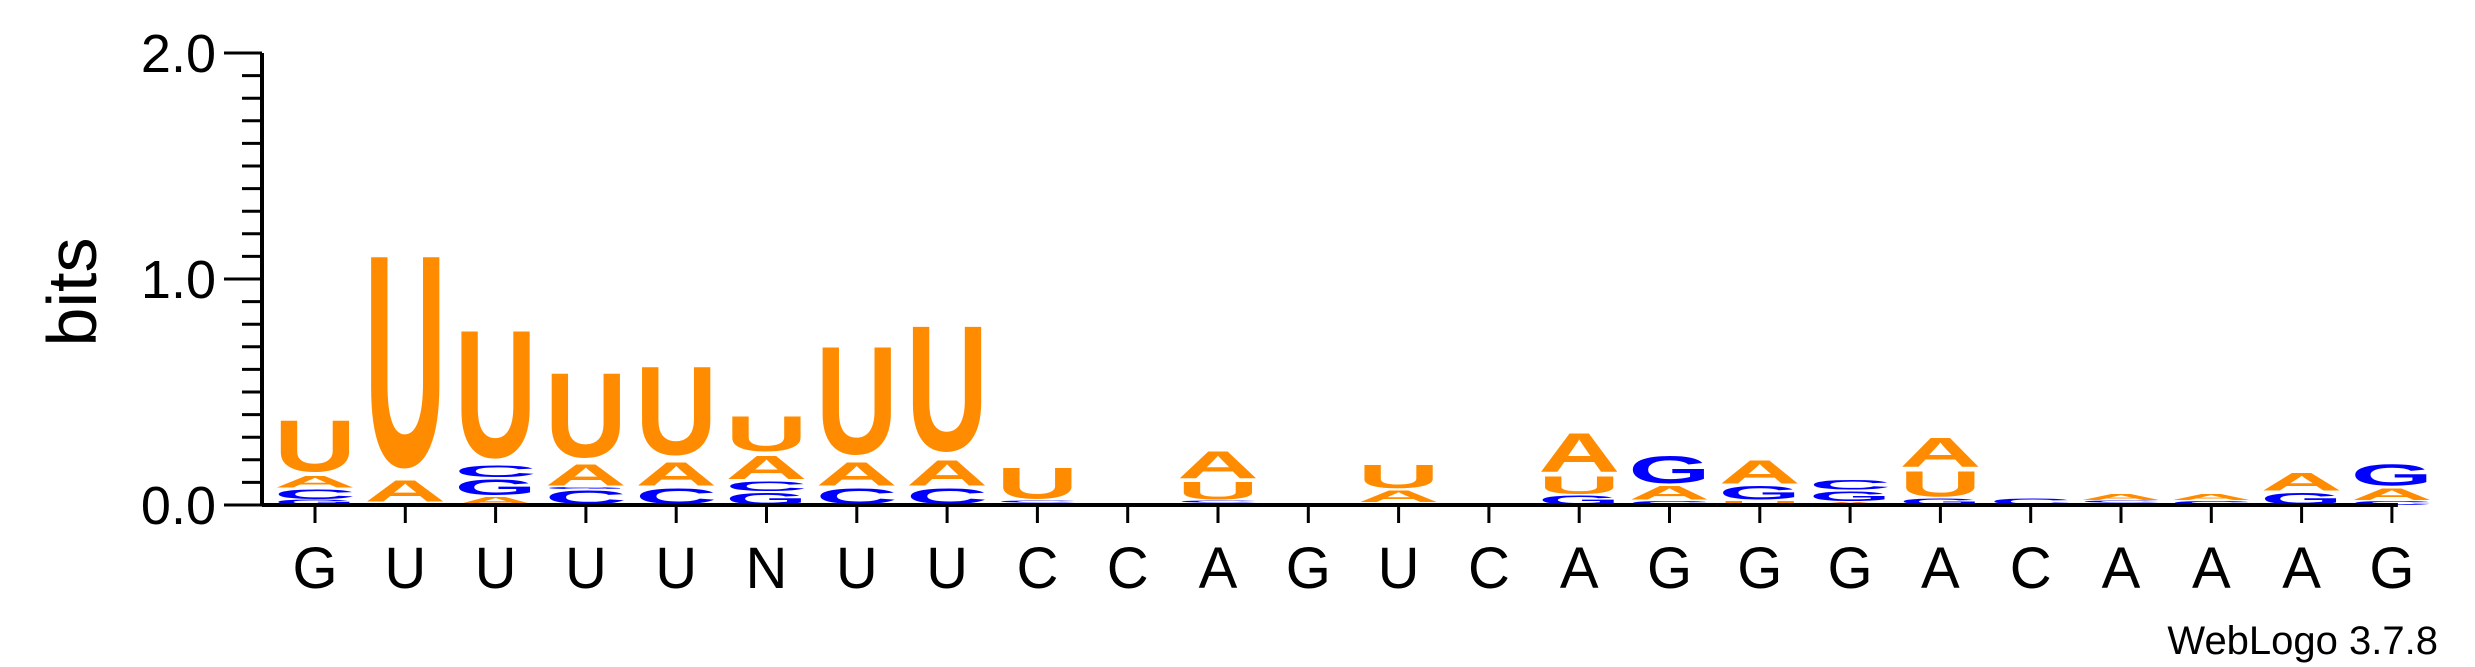 The image size is (2475, 667). I want to click on y-axis-label: bits, so click(72, 292).